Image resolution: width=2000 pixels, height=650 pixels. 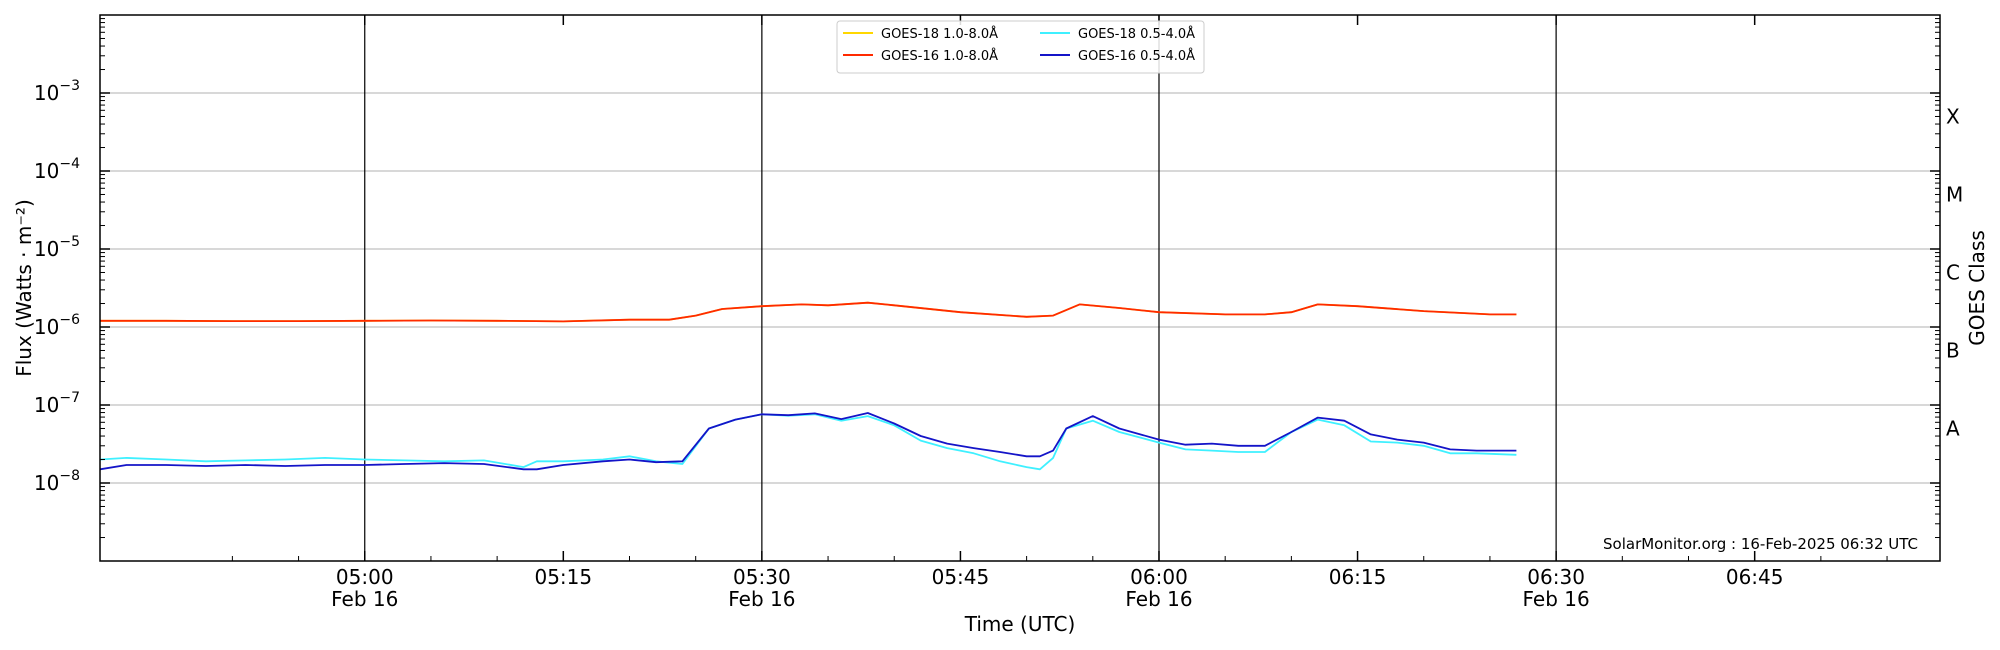 I want to click on goes-class-label: A, so click(x=1953, y=428).